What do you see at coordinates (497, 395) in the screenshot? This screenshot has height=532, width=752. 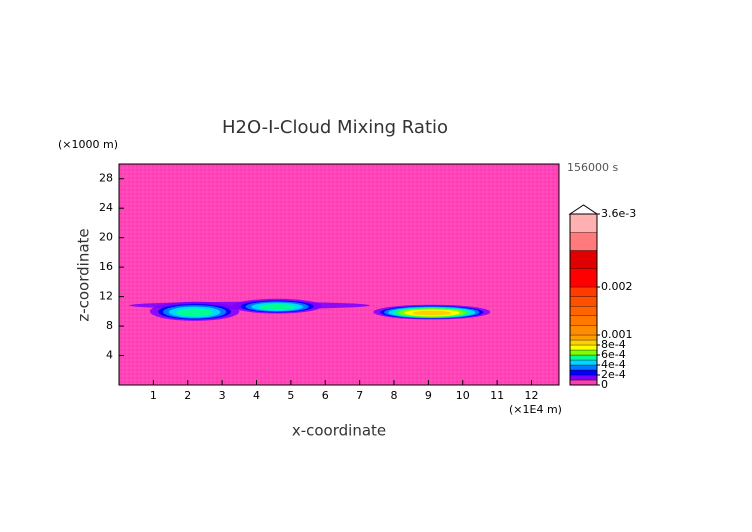 I see `x-tick-label: 11` at bounding box center [497, 395].